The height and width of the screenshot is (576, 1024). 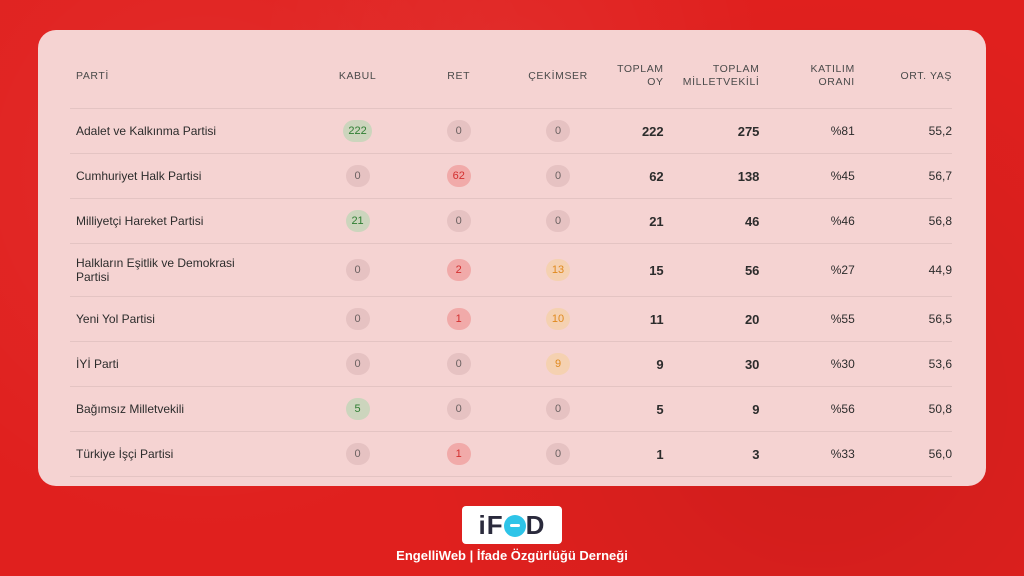 What do you see at coordinates (632, 454) in the screenshot?
I see `toplam-oy-cell: 1` at bounding box center [632, 454].